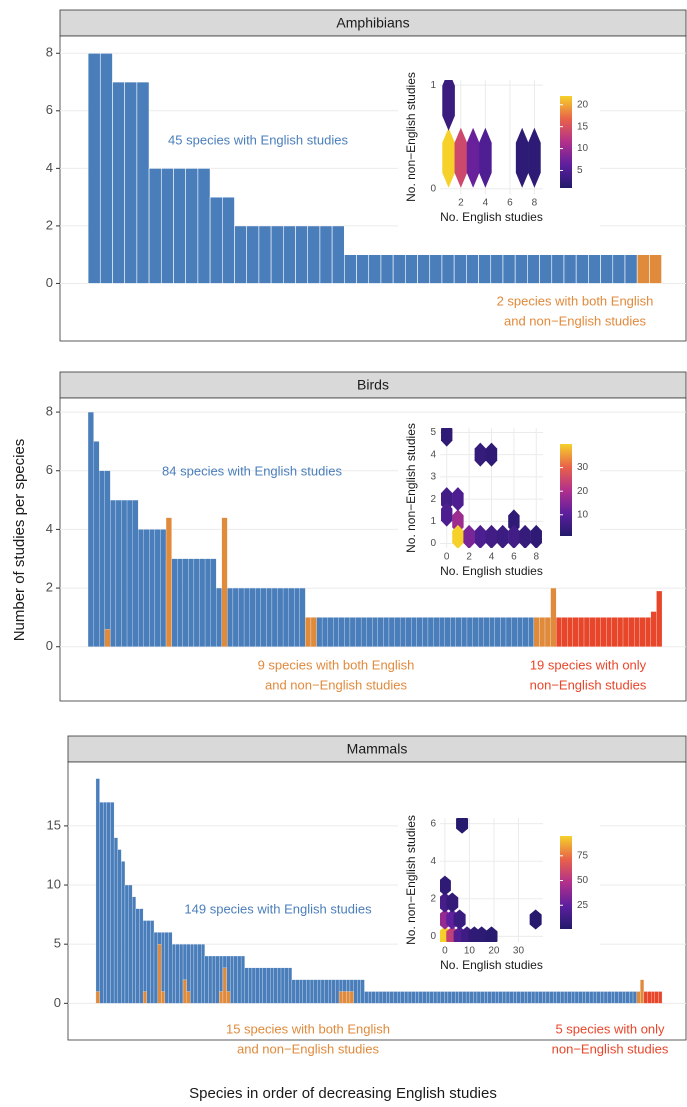 This screenshot has height=1107, width=687. Describe the element at coordinates (588, 684) in the screenshot. I see `annotation: non−English studies` at that location.